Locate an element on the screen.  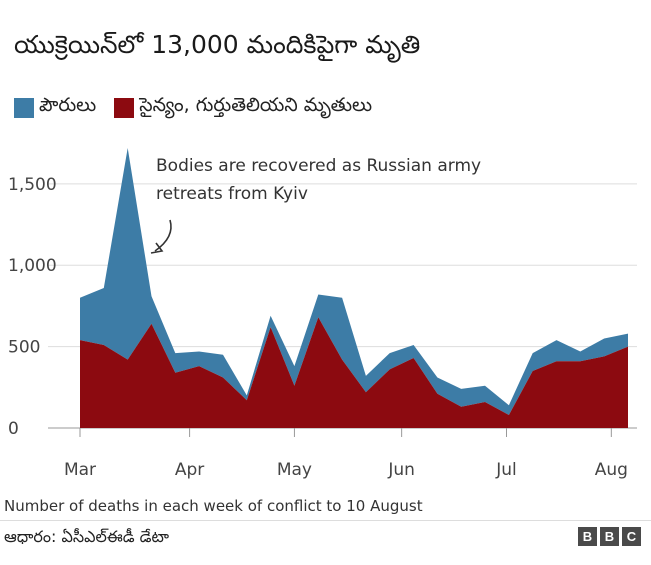
legend: పౌరులు సైన్యం, గుర్తుతెలియని మృతులు is located at coordinates (202, 107).